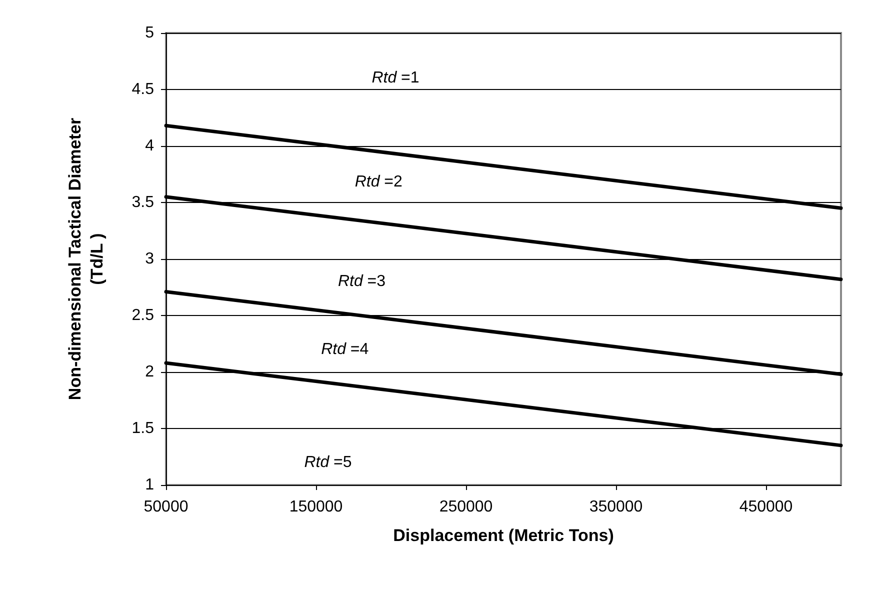 This screenshot has width=875, height=601. Describe the element at coordinates (149, 485) in the screenshot. I see `y-tick-label: 1` at that location.